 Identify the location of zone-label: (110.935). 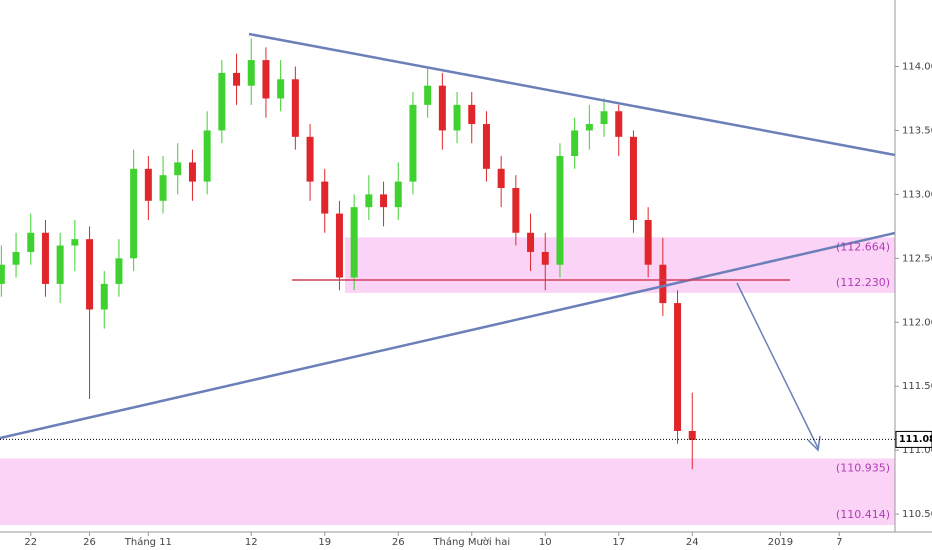
(863, 467).